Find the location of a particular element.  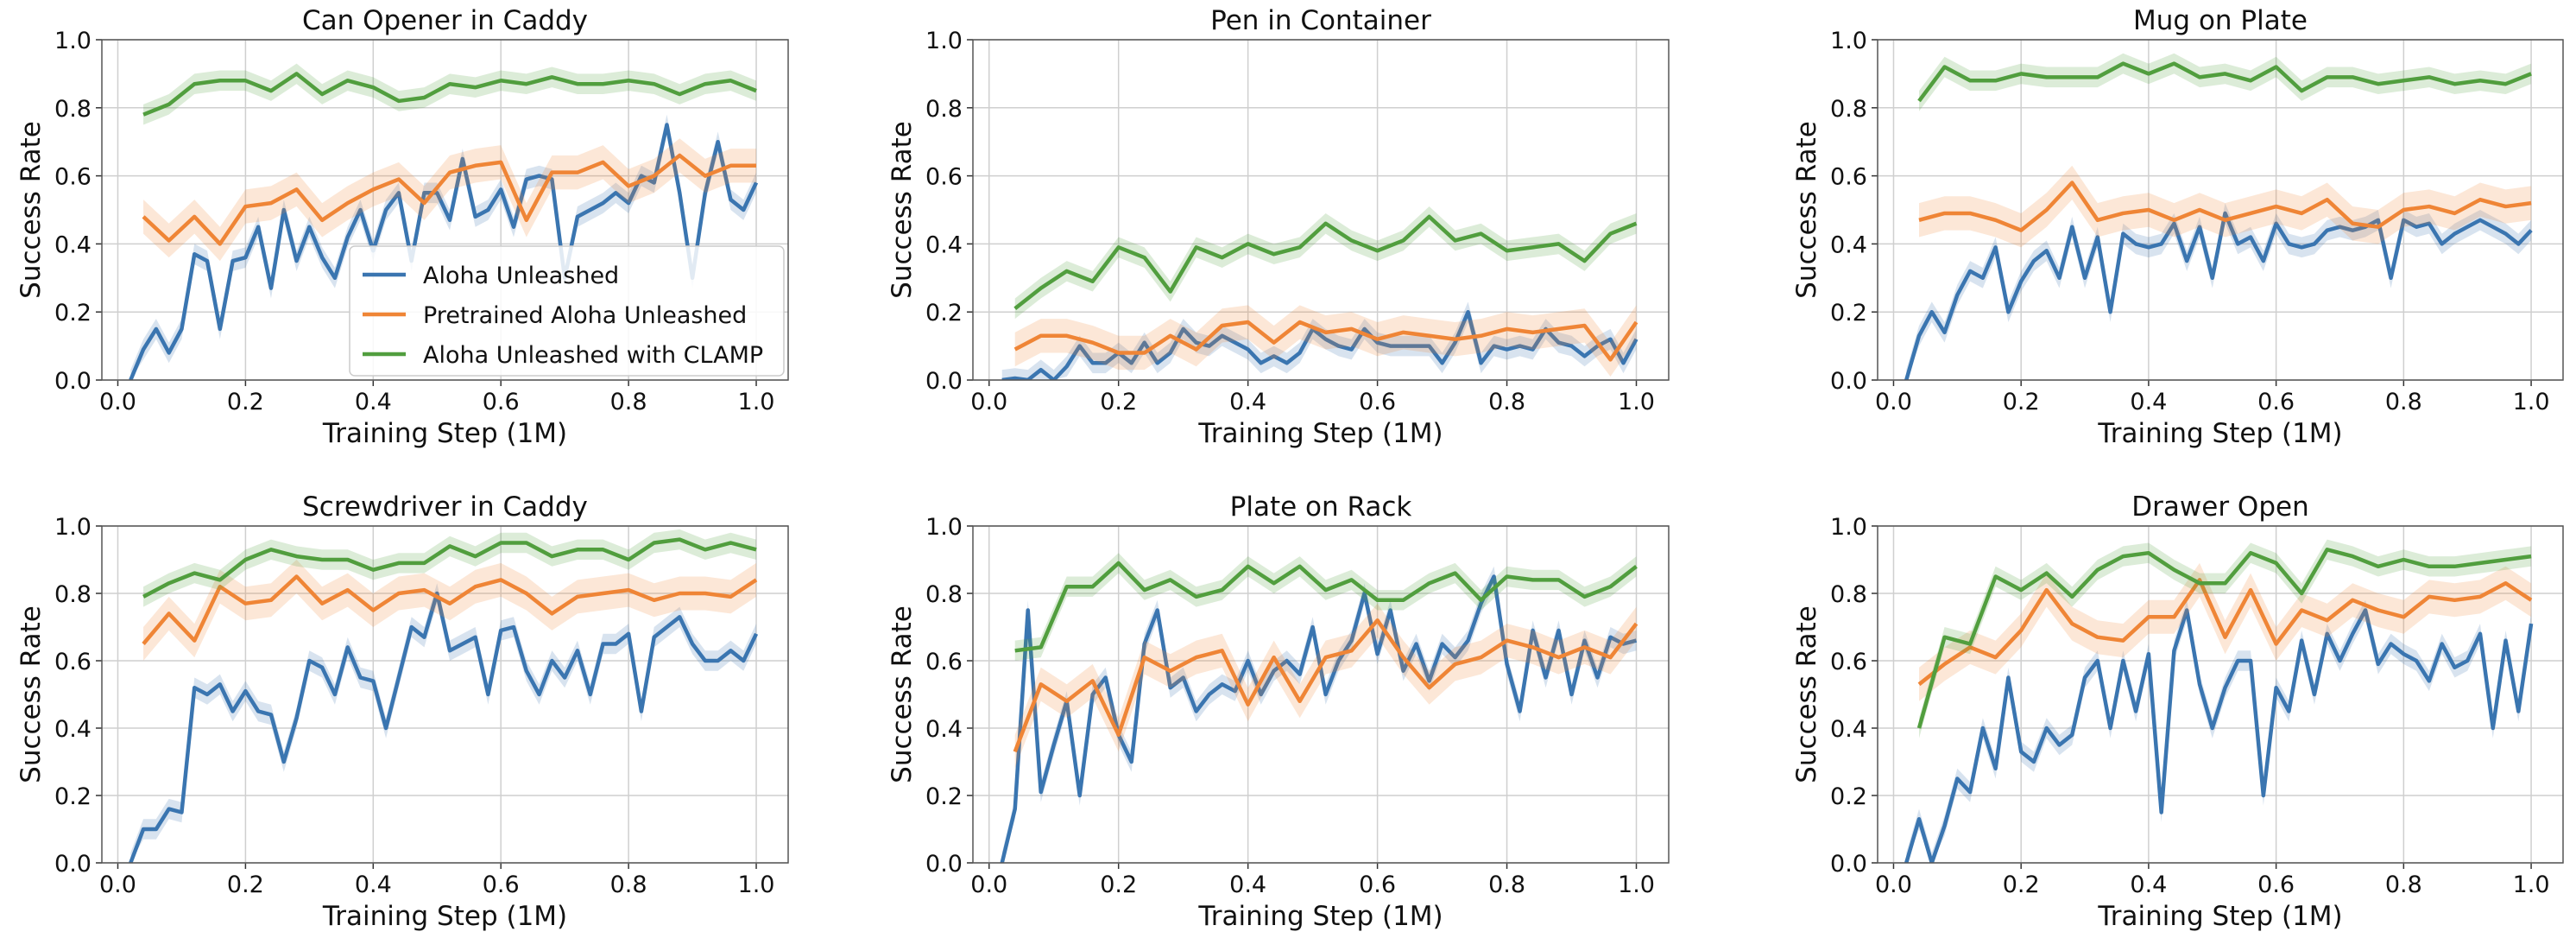

subplot-title: Drawer Open is located at coordinates (2219, 507).